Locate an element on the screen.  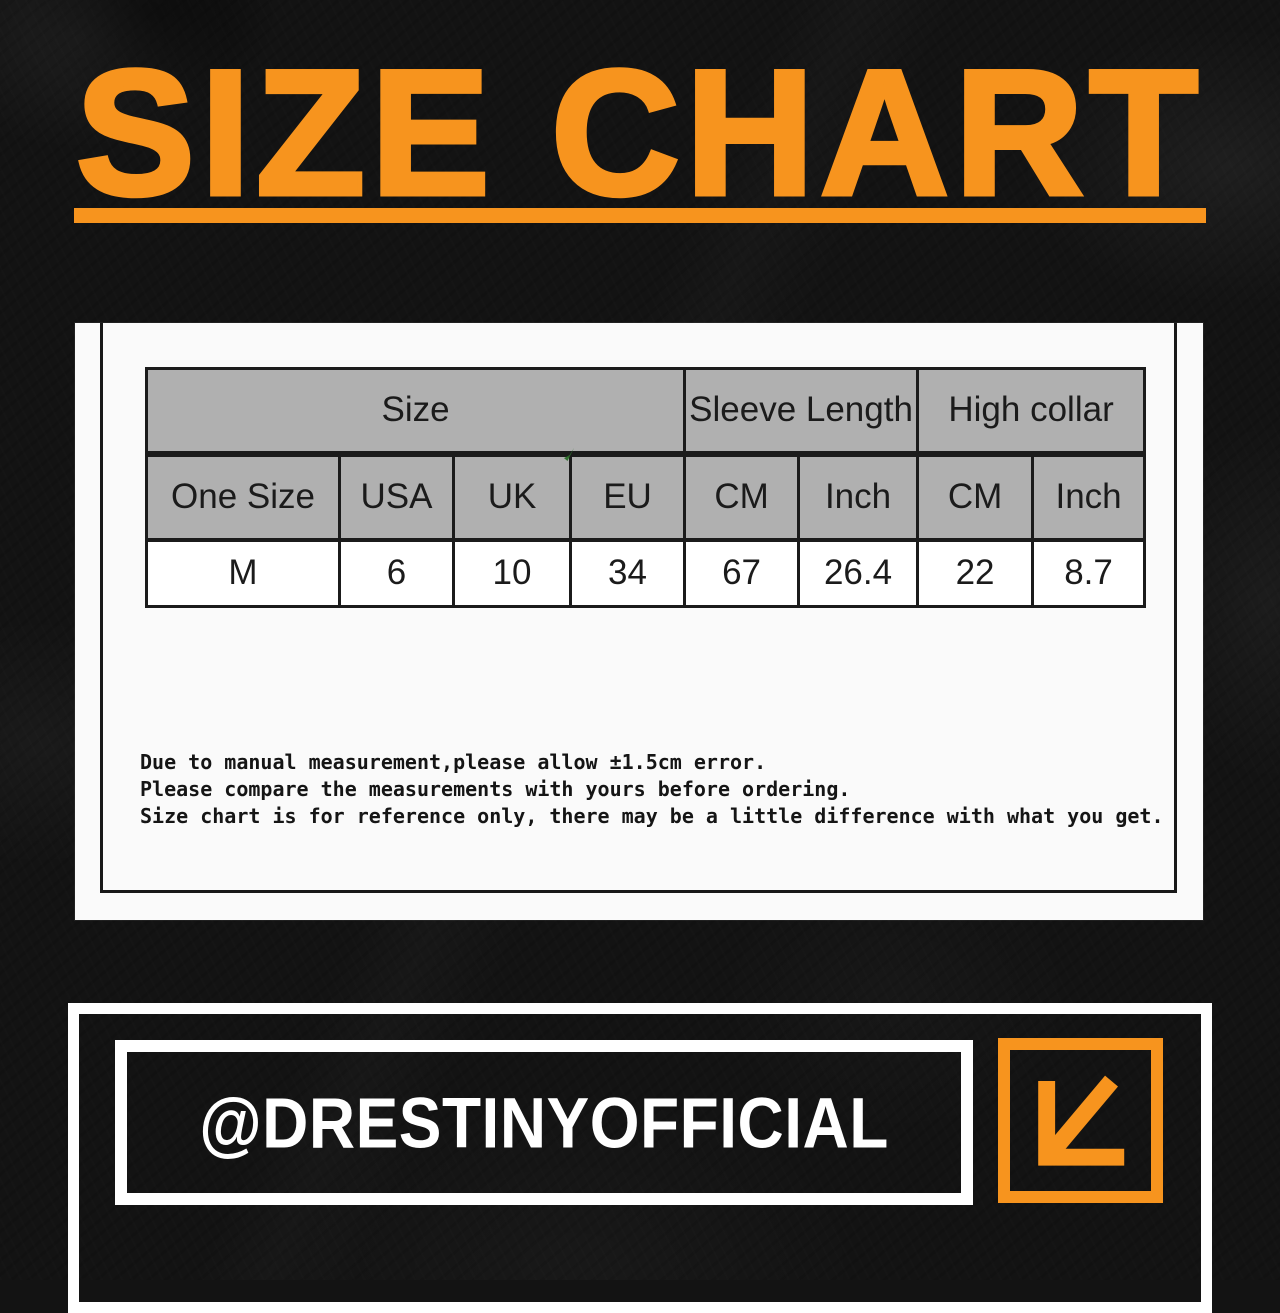
social-handle: @DRESTINYOFFICIAL is located at coordinates (544, 1122).